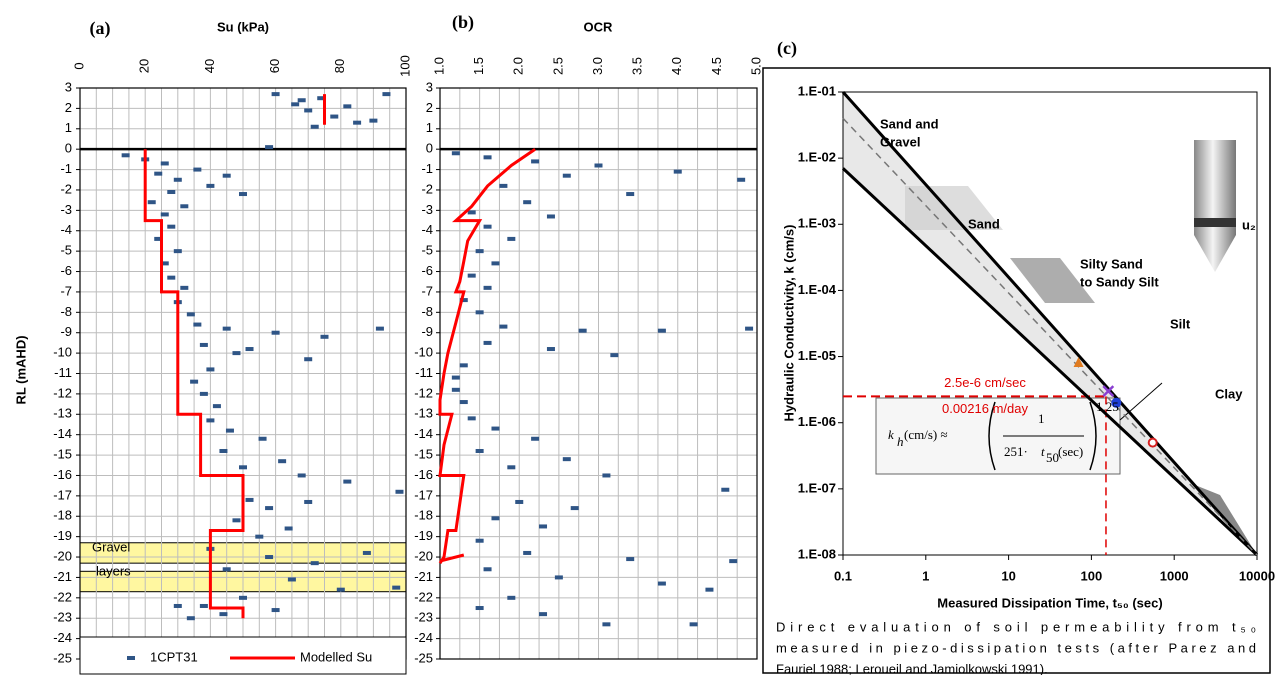 This screenshot has height=675, width=1278. Describe the element at coordinates (1180, 323) in the screenshot. I see `zone-label: Silt` at that location.